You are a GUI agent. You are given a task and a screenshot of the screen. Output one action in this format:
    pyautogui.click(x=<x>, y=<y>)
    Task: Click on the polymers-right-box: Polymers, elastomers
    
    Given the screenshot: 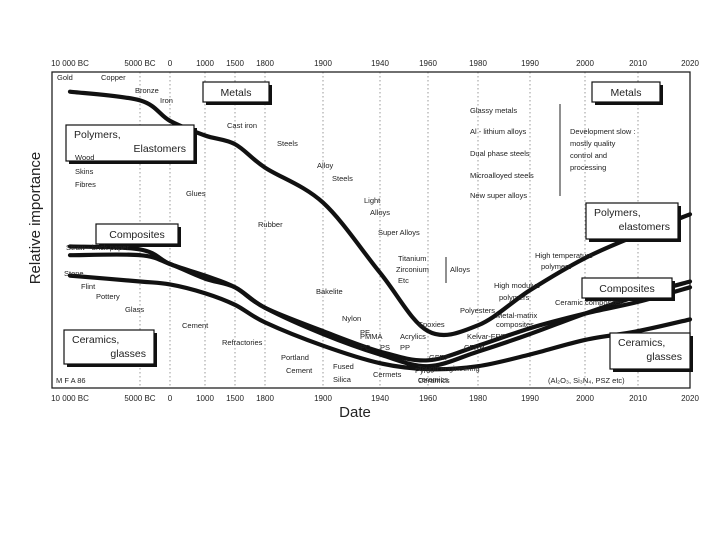 What is the action you would take?
    pyautogui.click(x=633, y=222)
    